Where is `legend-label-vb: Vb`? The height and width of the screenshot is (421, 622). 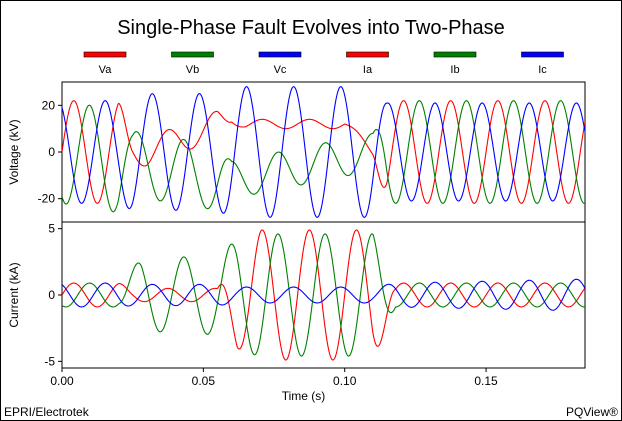 legend-label-vb: Vb is located at coordinates (192, 70).